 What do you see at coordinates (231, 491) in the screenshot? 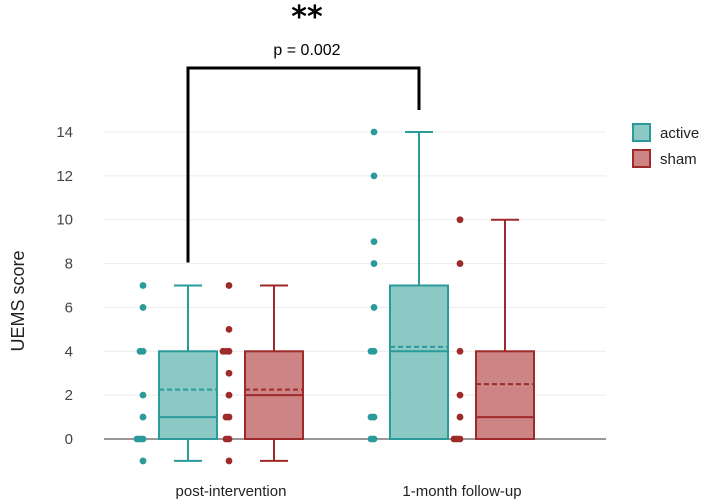
I see `x-category-label: post-intervention` at bounding box center [231, 491].